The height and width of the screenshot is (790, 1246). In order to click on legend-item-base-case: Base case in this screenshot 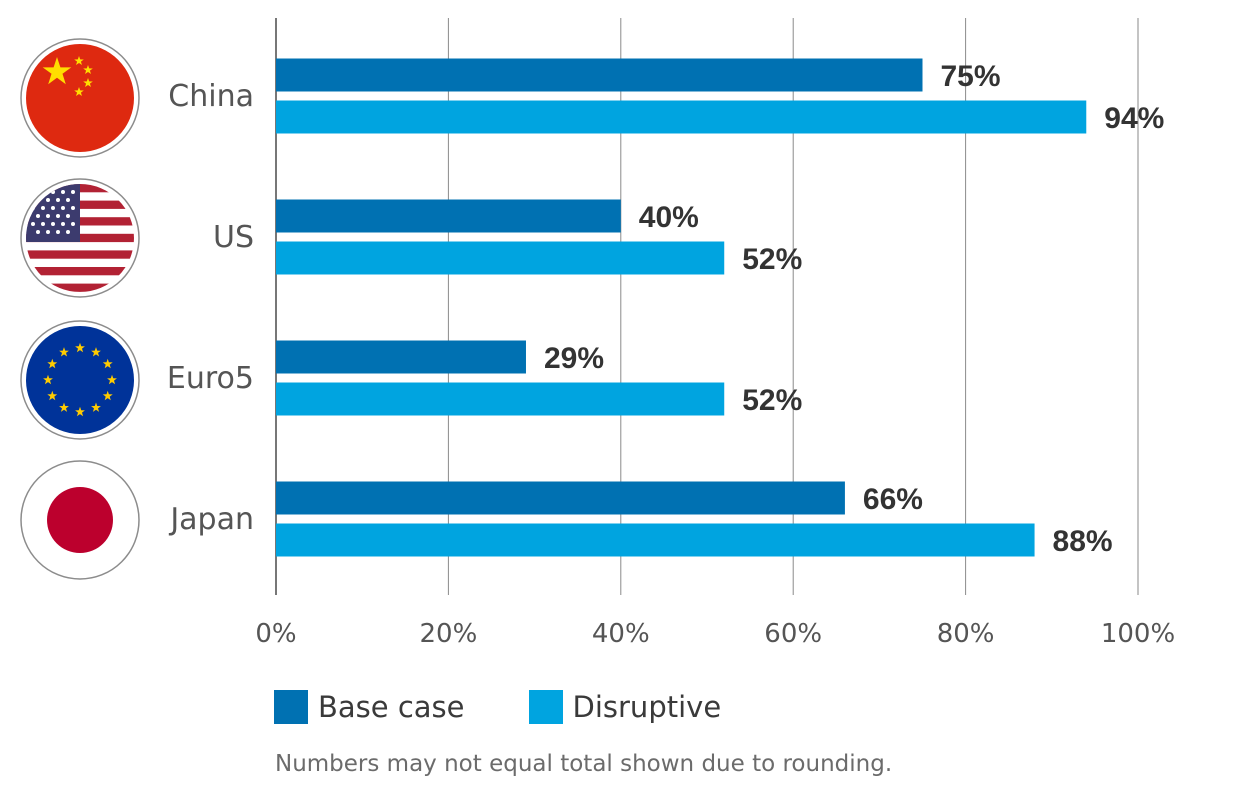, I will do `click(369, 707)`.